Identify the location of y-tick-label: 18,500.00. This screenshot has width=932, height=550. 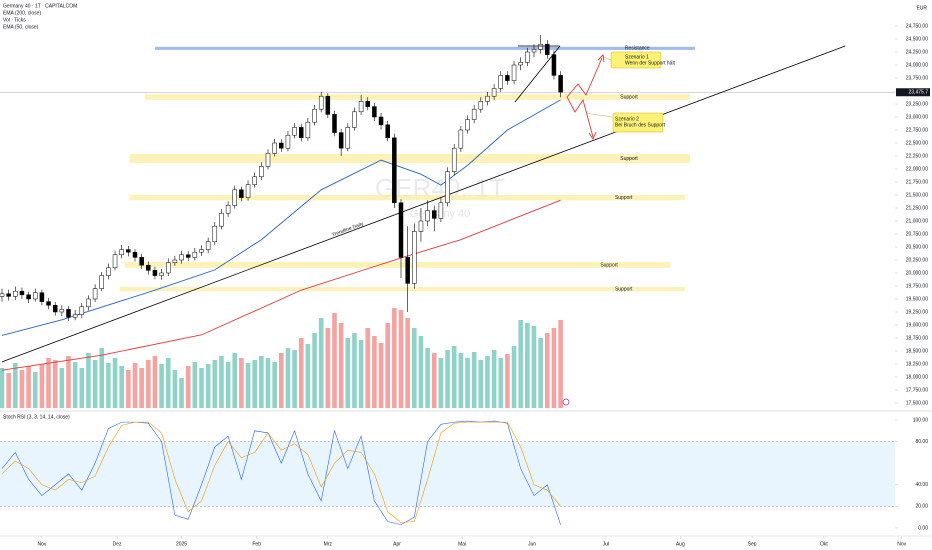
(917, 351).